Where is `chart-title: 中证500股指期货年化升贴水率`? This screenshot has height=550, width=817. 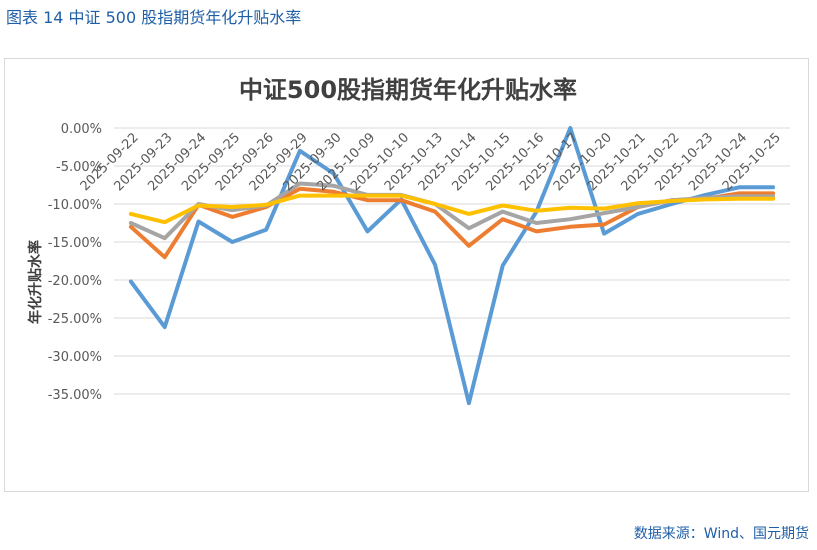
chart-title: 中证500股指期货年化升贴水率 is located at coordinates (408, 90).